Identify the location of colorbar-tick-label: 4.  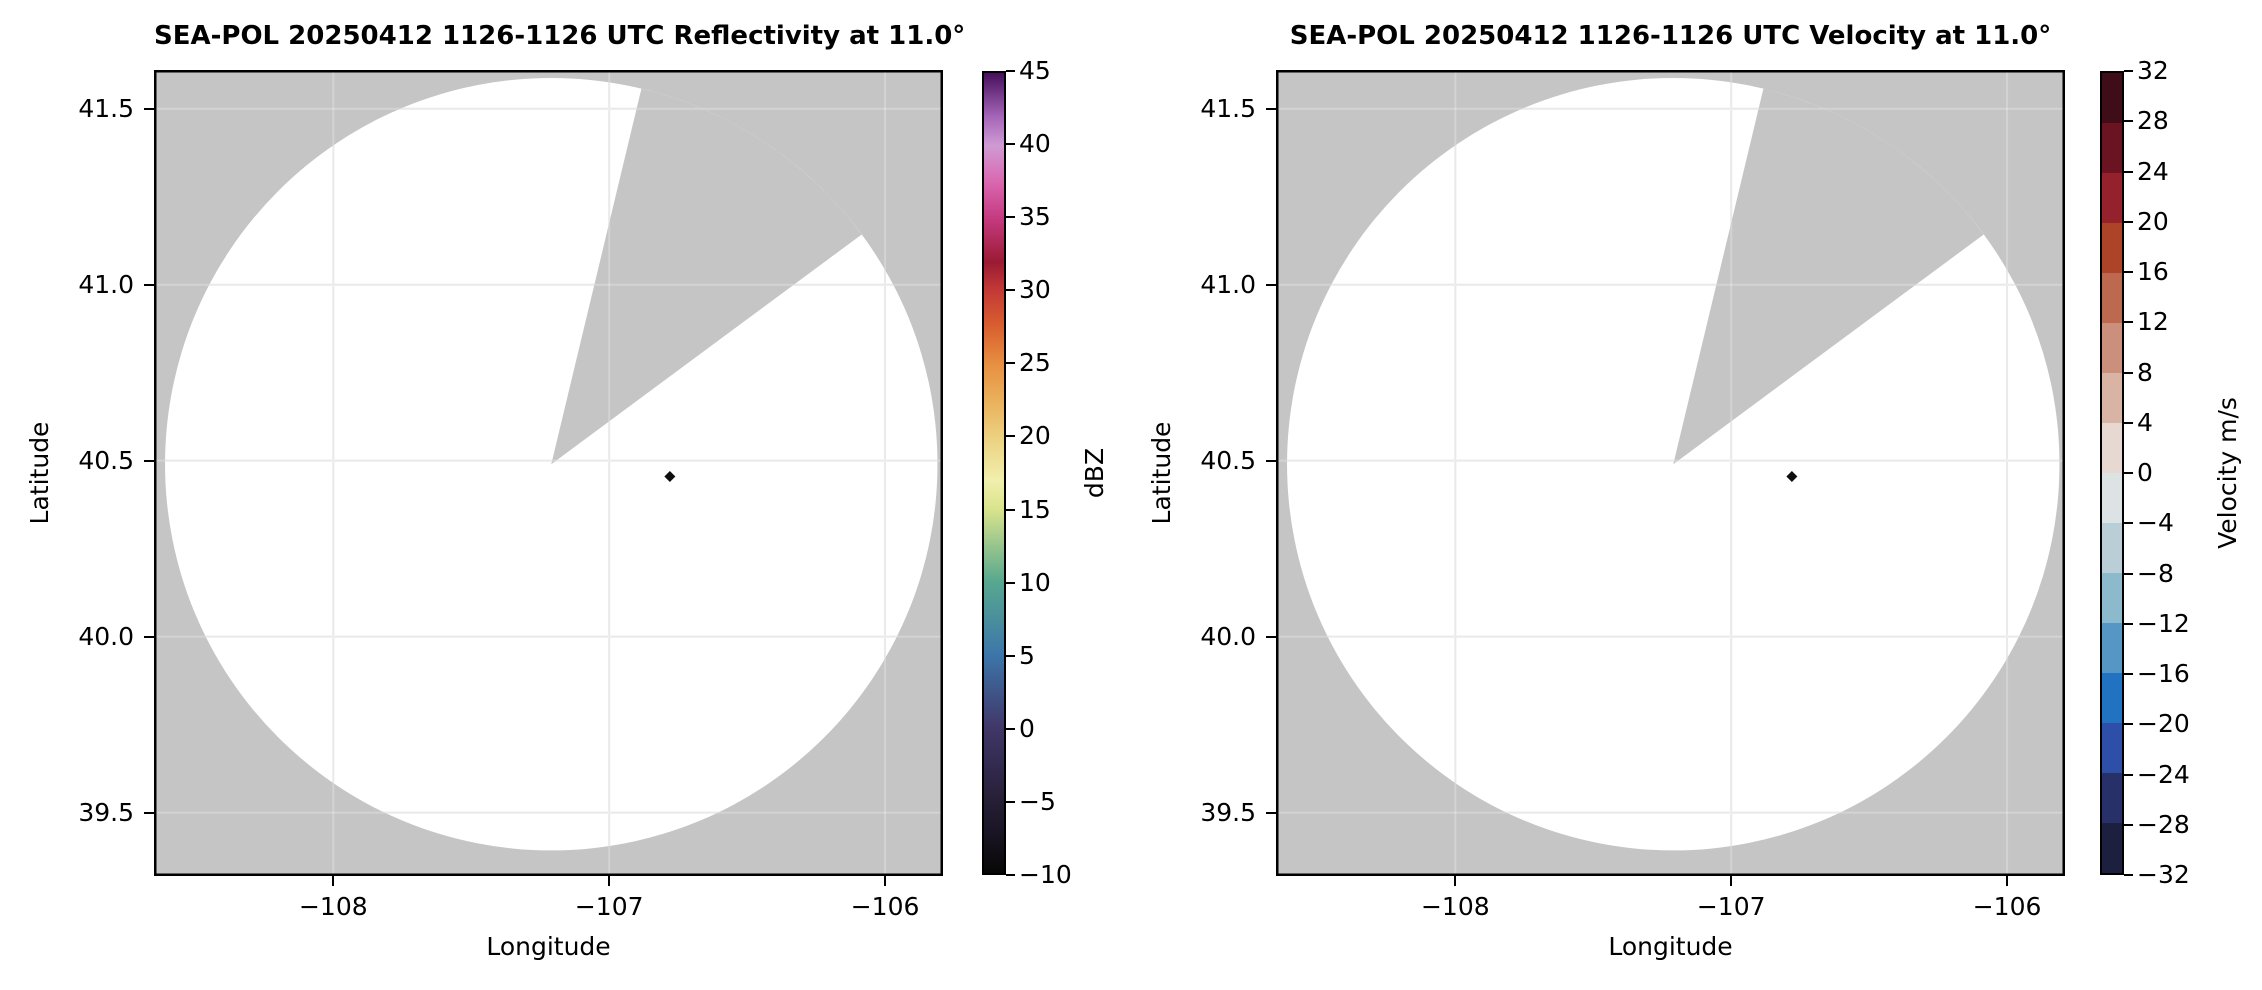
(2145, 422).